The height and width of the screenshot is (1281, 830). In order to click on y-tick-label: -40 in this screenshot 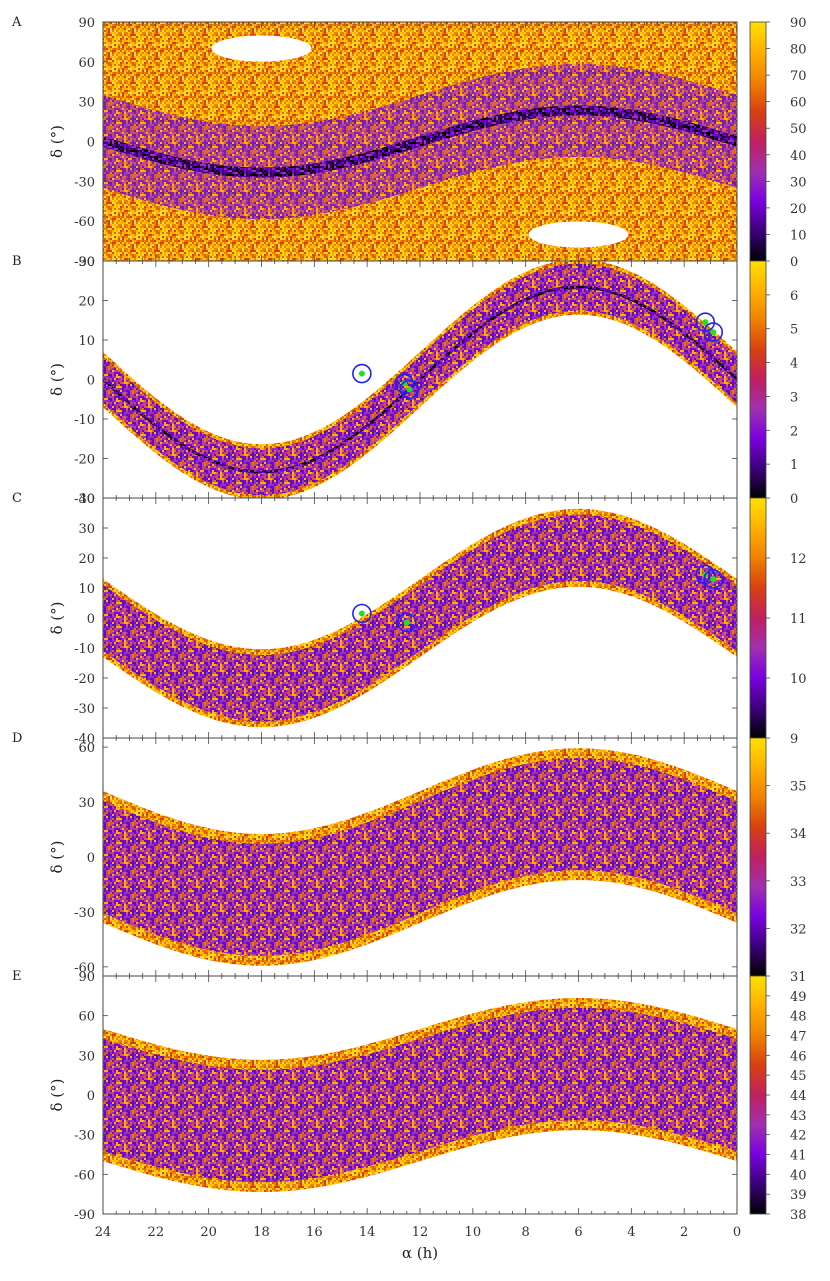, I will do `click(84, 739)`.